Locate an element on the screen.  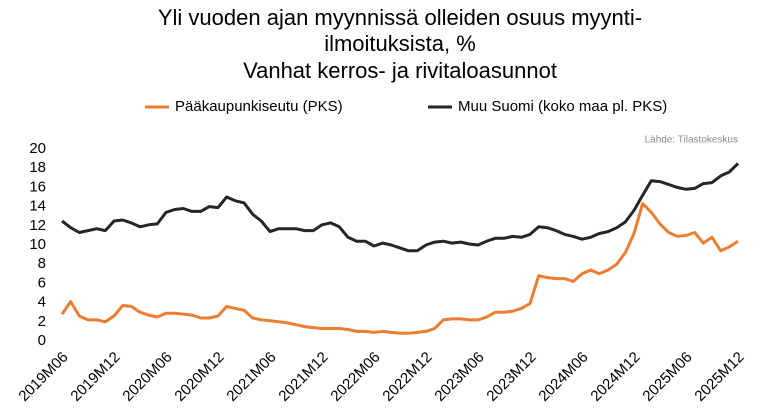
x-tick-label: 2021M12 is located at coordinates (303, 377).